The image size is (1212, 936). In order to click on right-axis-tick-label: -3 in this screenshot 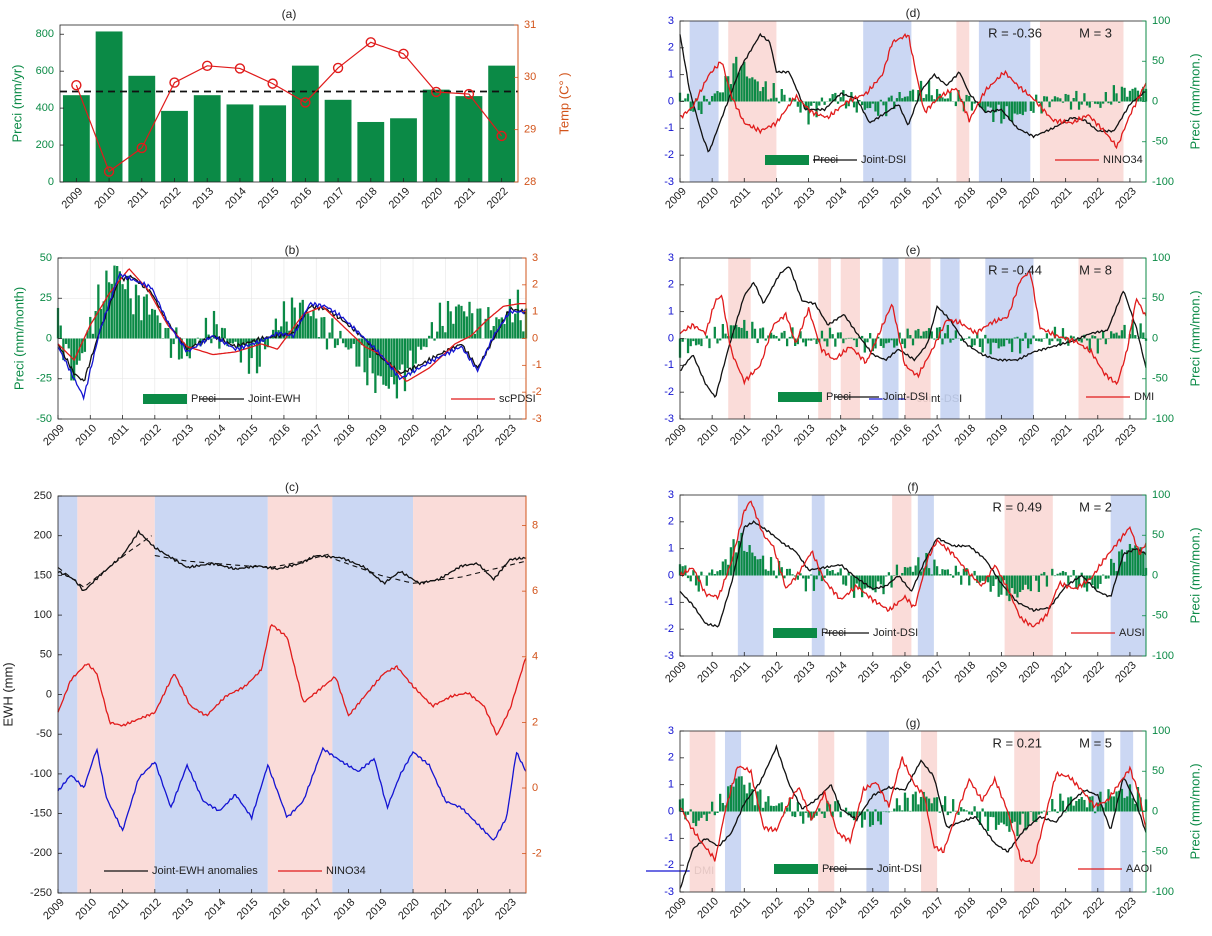, I will do `click(537, 419)`.